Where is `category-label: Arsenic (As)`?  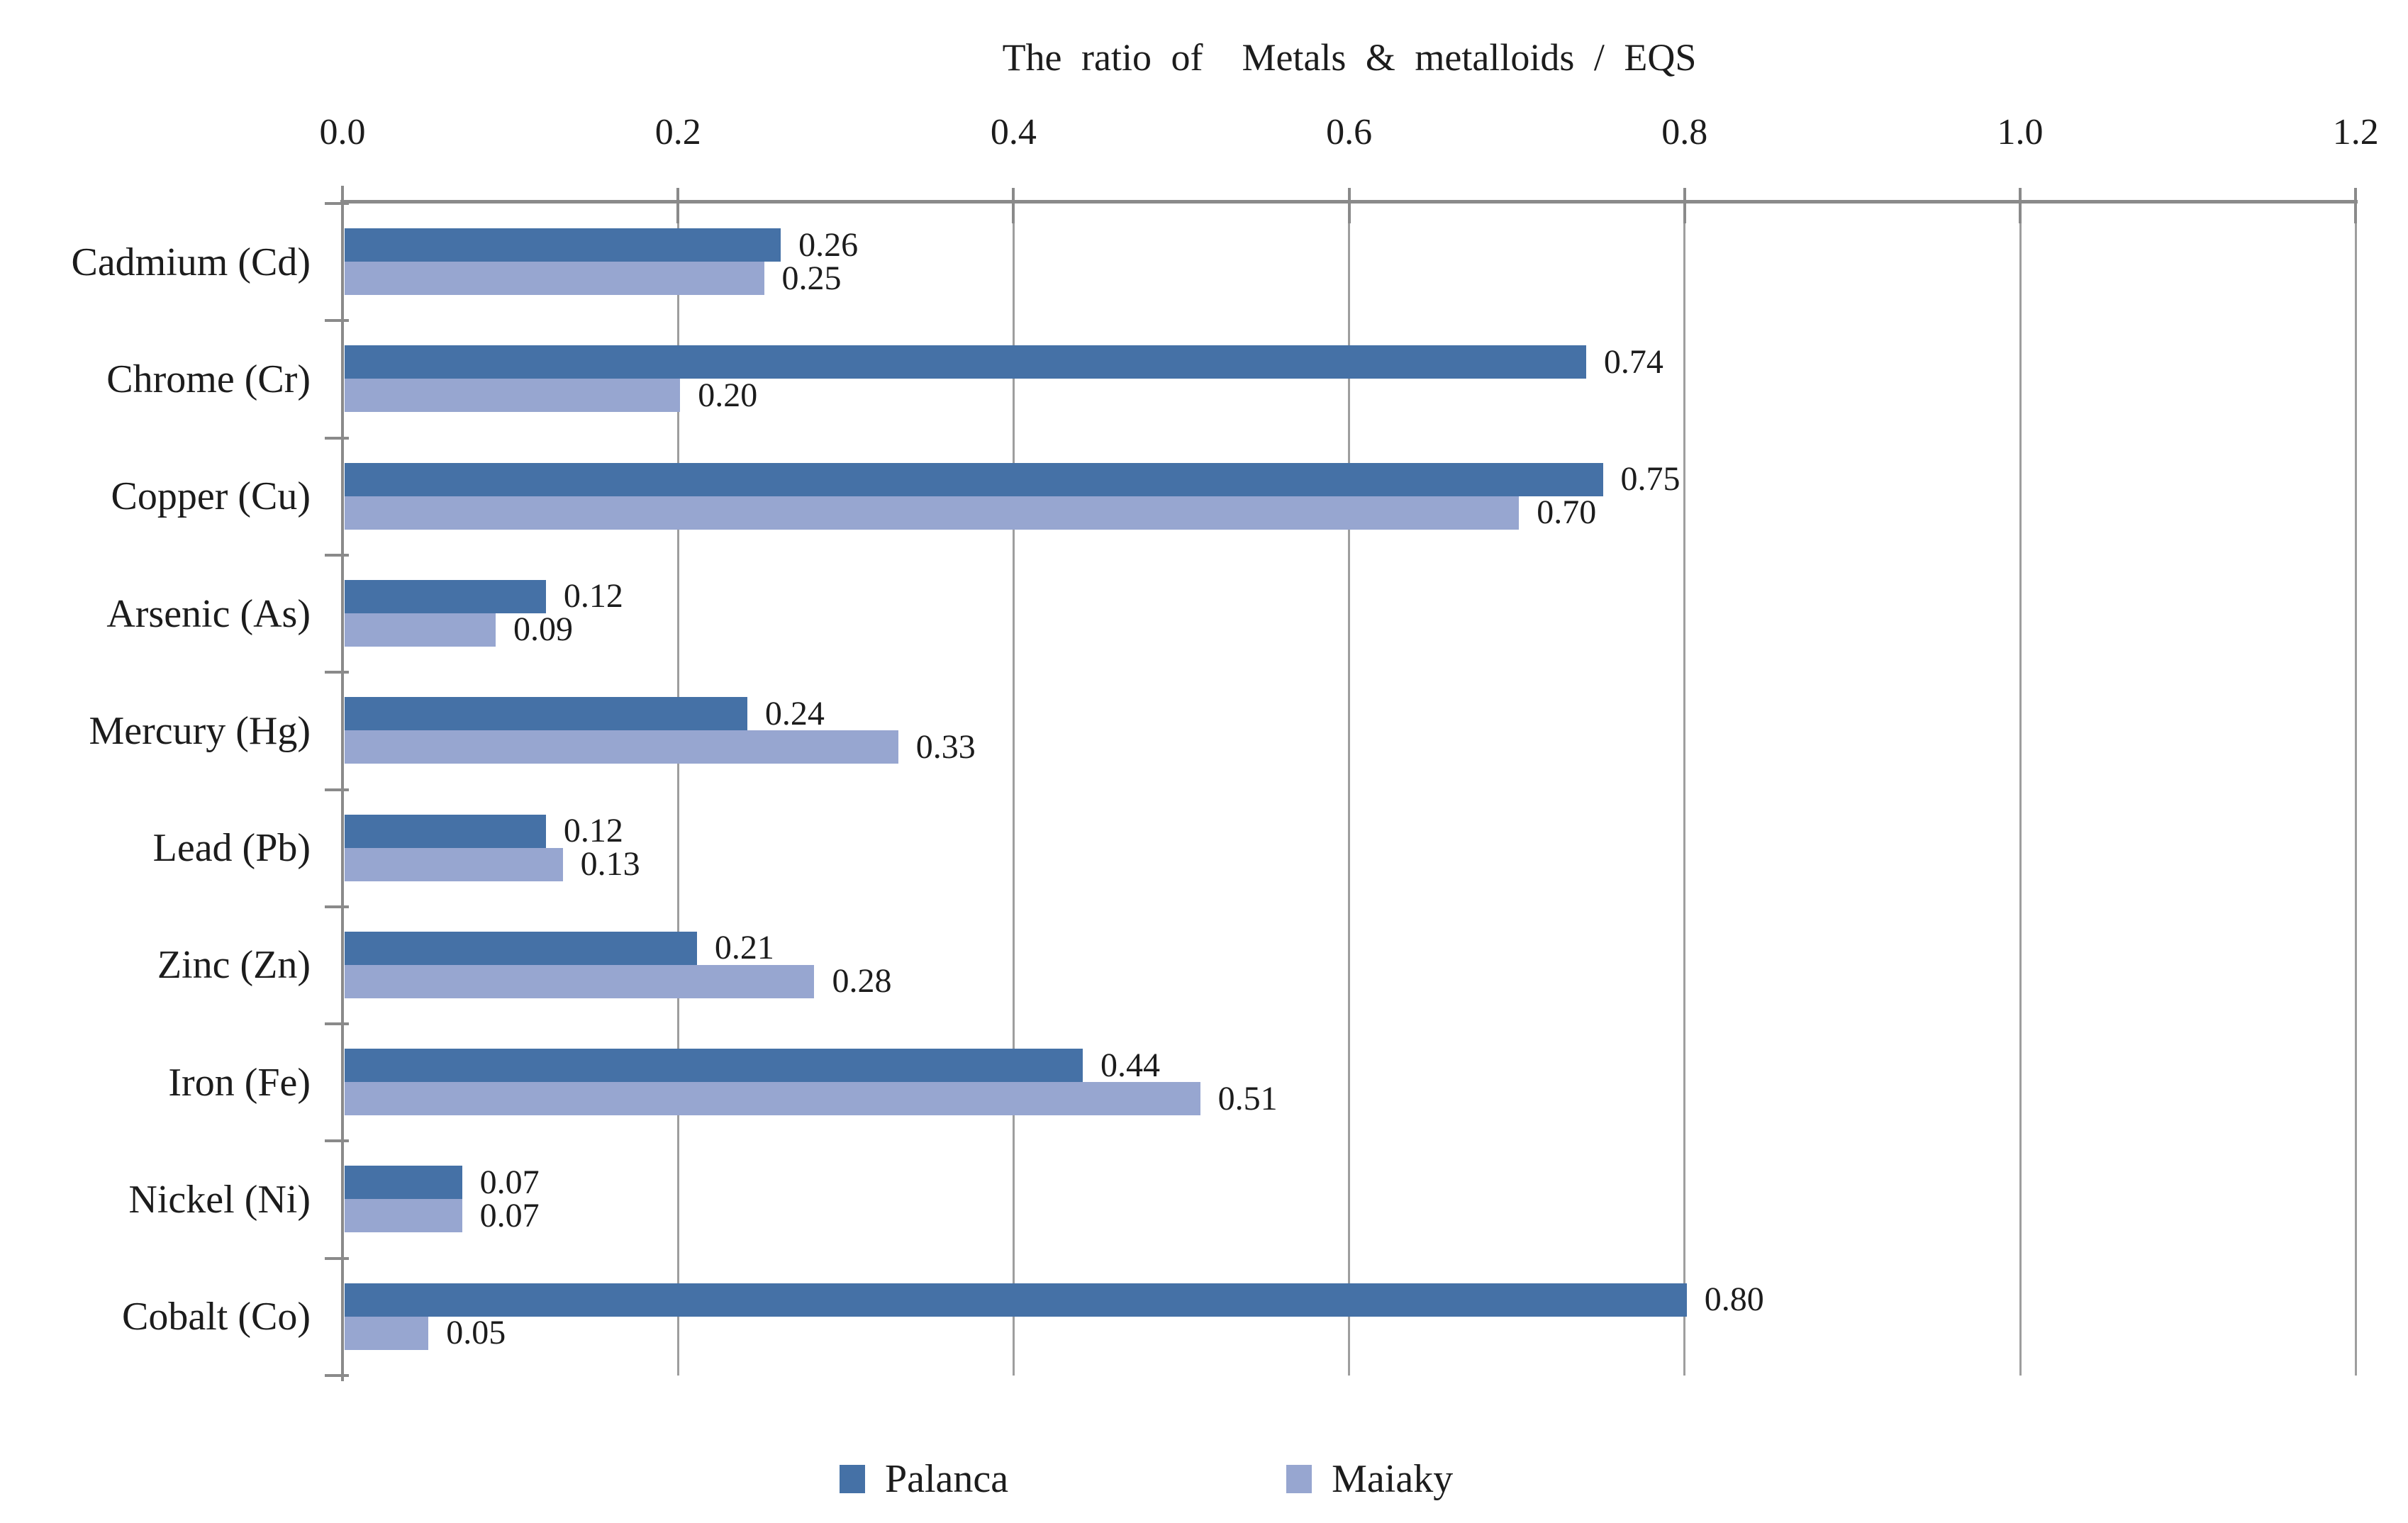 category-label: Arsenic (As) is located at coordinates (208, 614).